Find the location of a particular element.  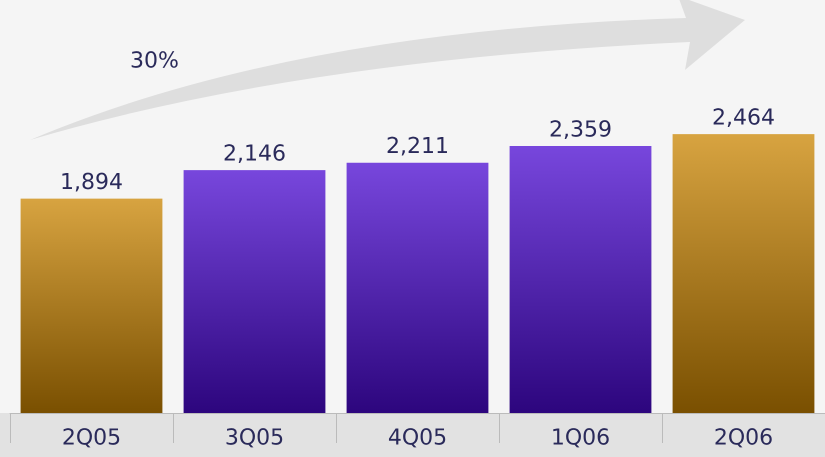

x-tick-label: 2Q05 is located at coordinates (92, 438).